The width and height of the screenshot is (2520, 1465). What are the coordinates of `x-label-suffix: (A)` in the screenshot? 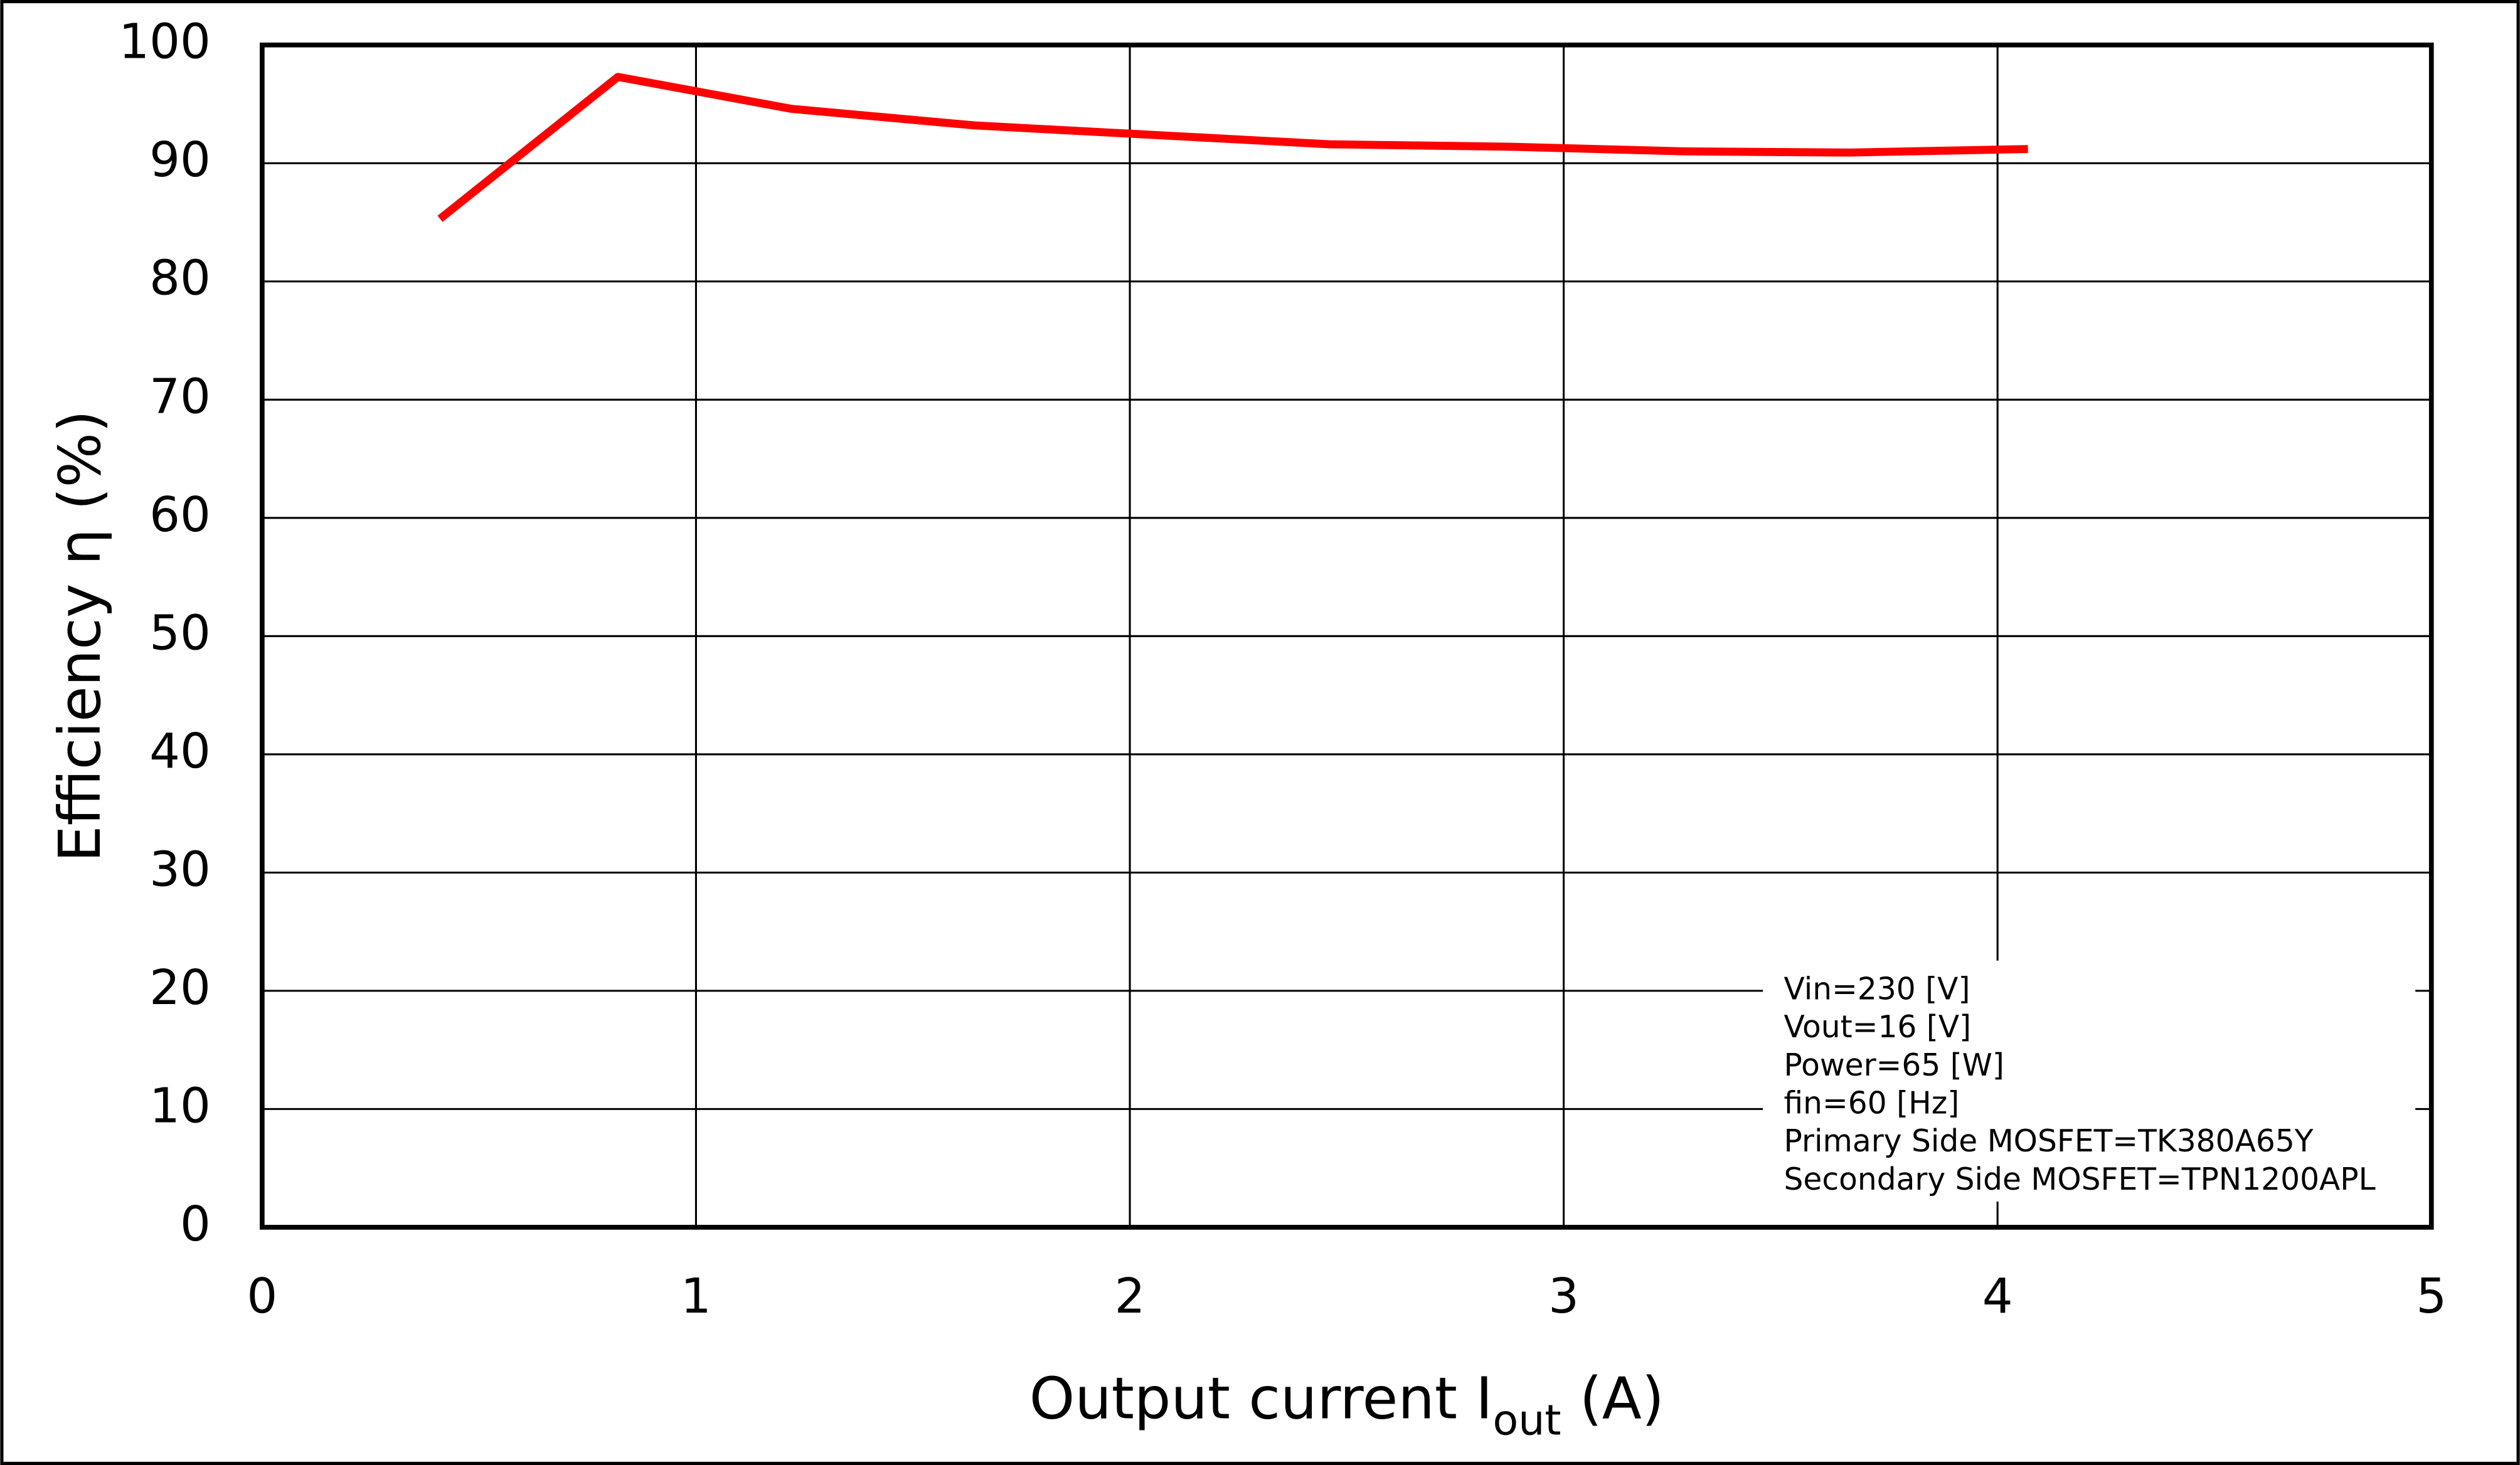 It's located at (1612, 1398).